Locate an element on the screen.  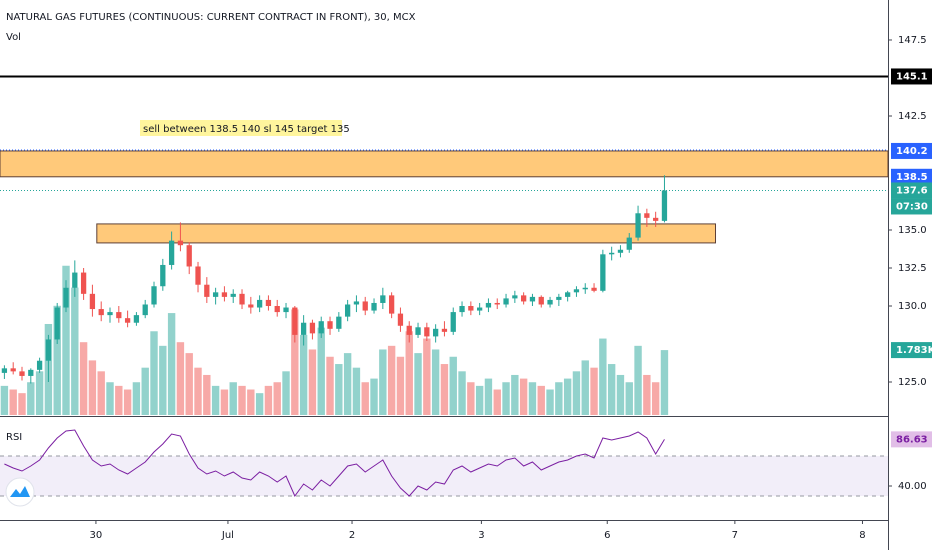
level-tag-bg is located at coordinates (911, 76).